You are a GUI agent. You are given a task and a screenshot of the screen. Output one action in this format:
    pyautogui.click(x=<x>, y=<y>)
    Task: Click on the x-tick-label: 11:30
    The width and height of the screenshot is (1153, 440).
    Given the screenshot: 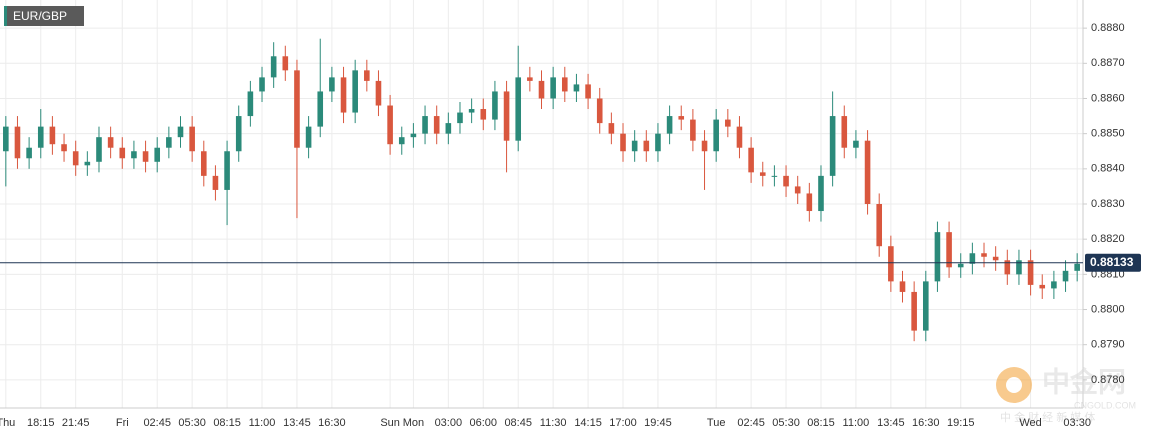 What is the action you would take?
    pyautogui.click(x=553, y=423)
    